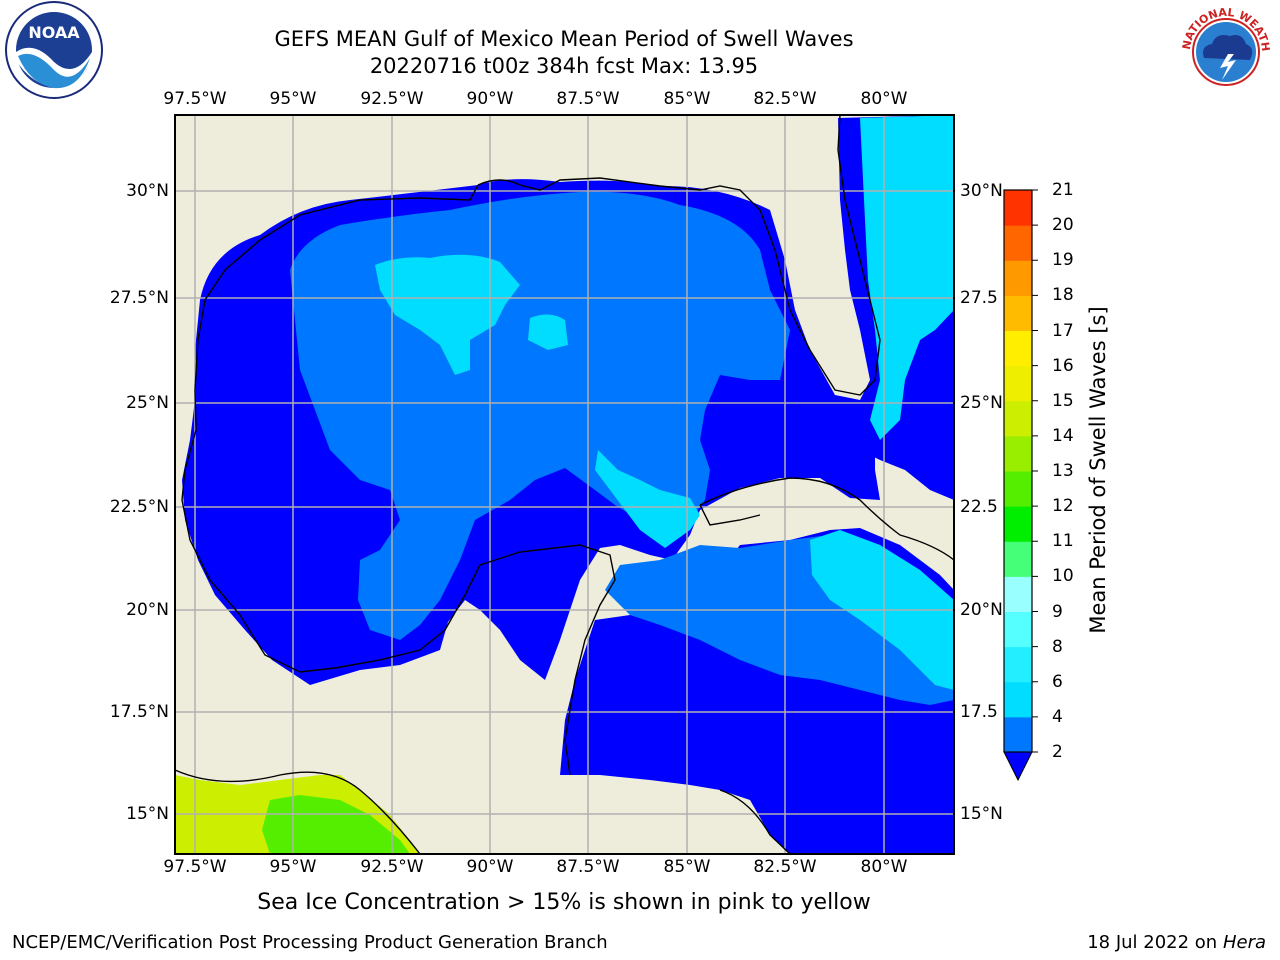 This screenshot has width=1280, height=960. I want to click on colorbar-tick-label: 17, so click(1063, 330).